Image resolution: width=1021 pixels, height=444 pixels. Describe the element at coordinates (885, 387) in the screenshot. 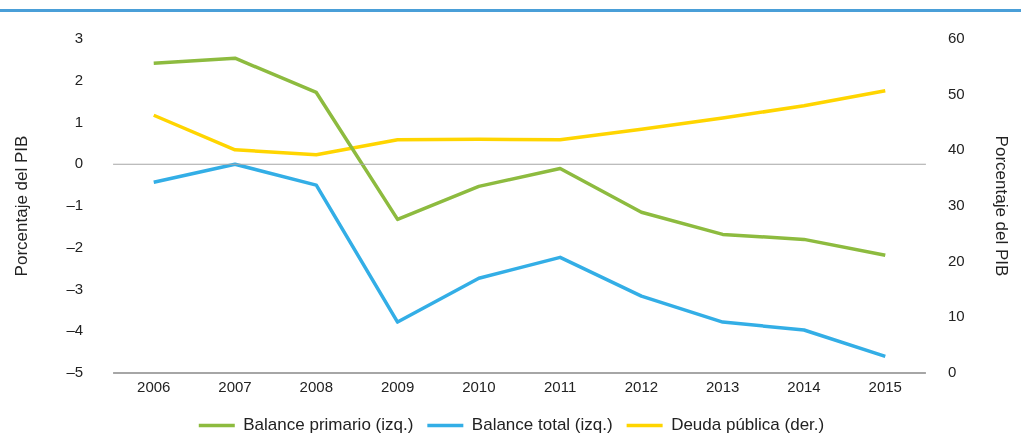

I see `x-tick-label: 2015` at that location.